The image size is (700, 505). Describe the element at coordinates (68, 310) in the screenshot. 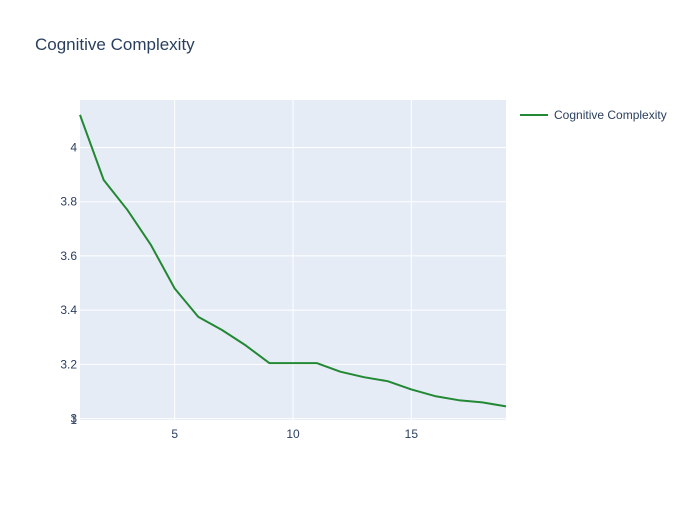

I see `y-tick-label: 3.4` at that location.